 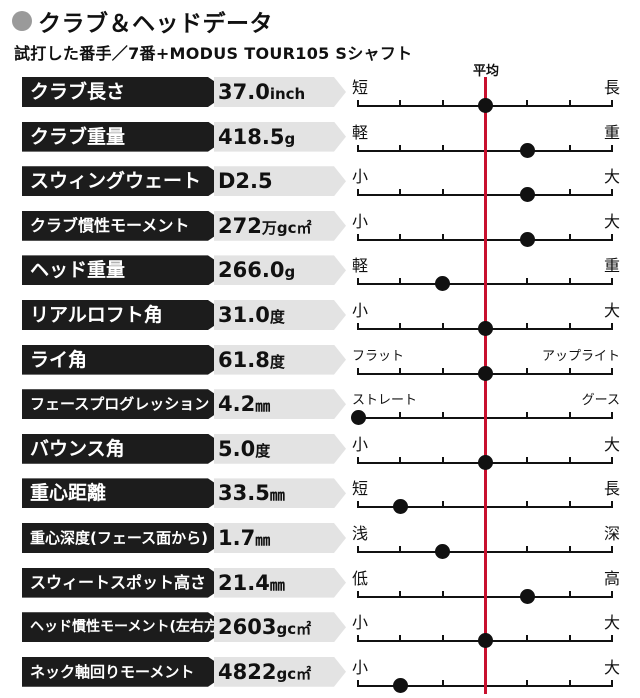 I want to click on row-value-box: 4822gc㎡, so click(x=280, y=671).